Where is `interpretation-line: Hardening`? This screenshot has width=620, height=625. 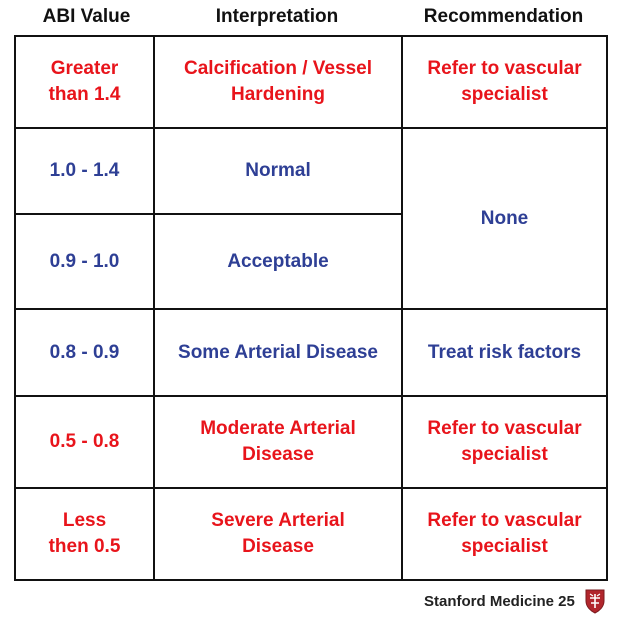 interpretation-line: Hardening is located at coordinates (278, 94).